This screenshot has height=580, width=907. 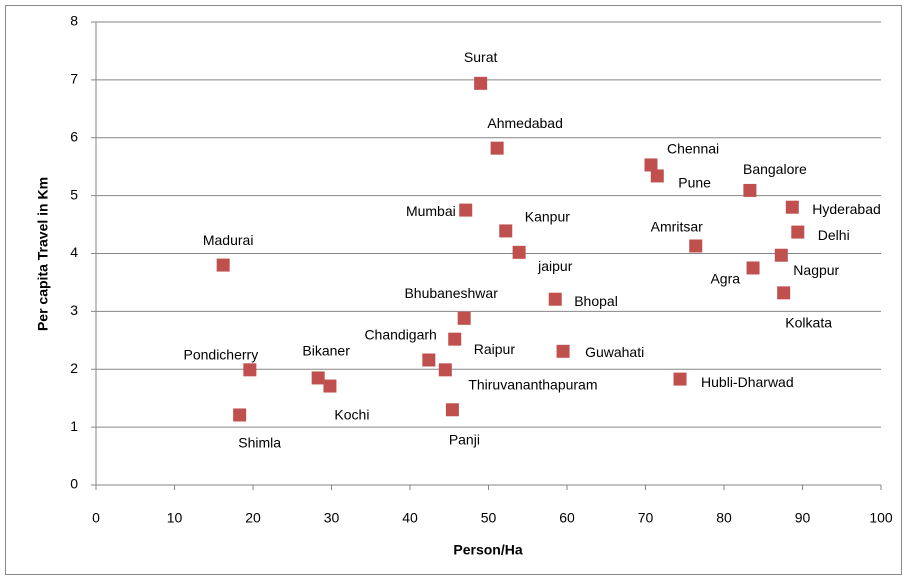 What do you see at coordinates (451, 293) in the screenshot?
I see `point-label: Bhubaneshwar` at bounding box center [451, 293].